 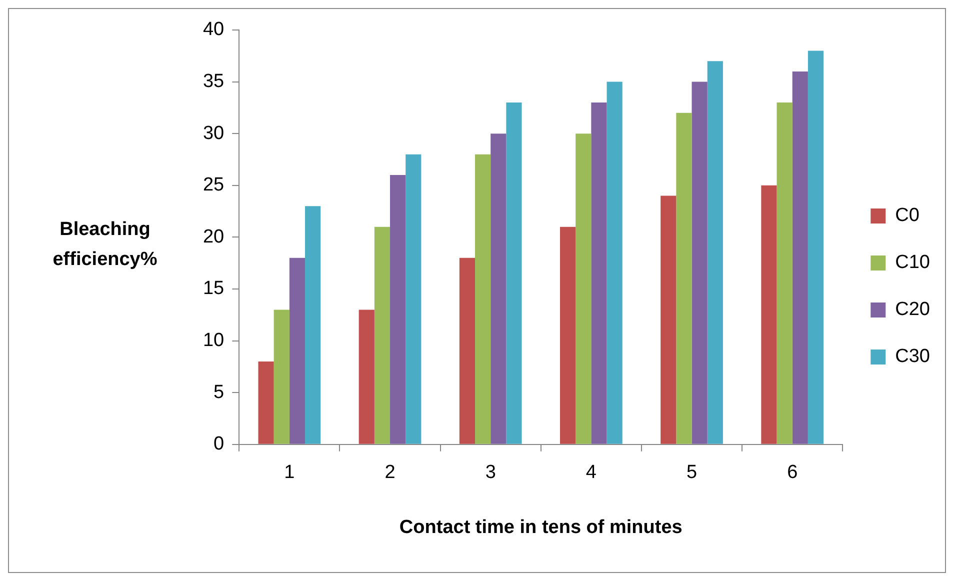 What do you see at coordinates (912, 263) in the screenshot?
I see `legend-label: C10` at bounding box center [912, 263].